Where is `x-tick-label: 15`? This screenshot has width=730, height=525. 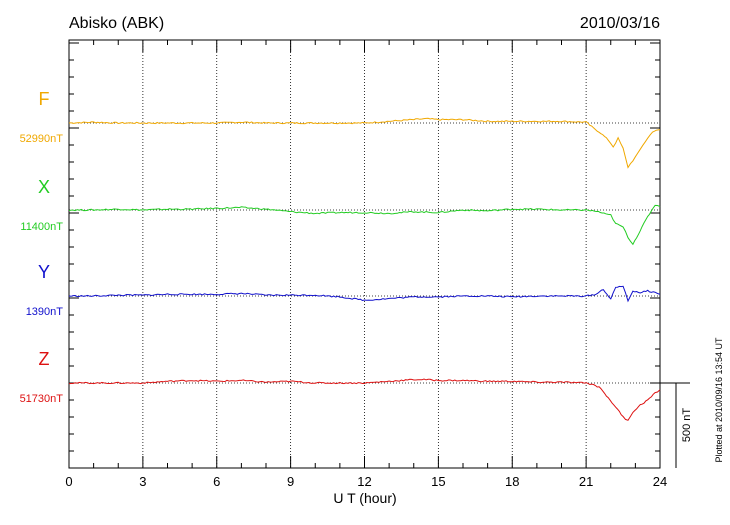 x-tick-label: 15 is located at coordinates (438, 481).